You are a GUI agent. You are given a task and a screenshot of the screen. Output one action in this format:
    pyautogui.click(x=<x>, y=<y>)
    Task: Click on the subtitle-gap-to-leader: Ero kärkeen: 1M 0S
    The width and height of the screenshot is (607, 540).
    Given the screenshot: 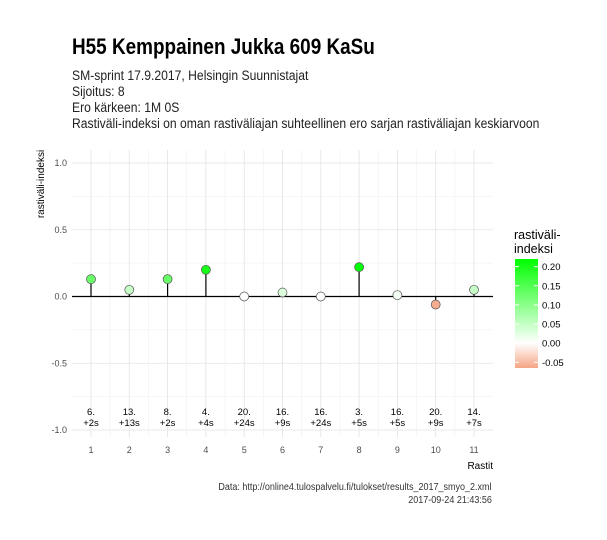 What is the action you would take?
    pyautogui.click(x=126, y=107)
    